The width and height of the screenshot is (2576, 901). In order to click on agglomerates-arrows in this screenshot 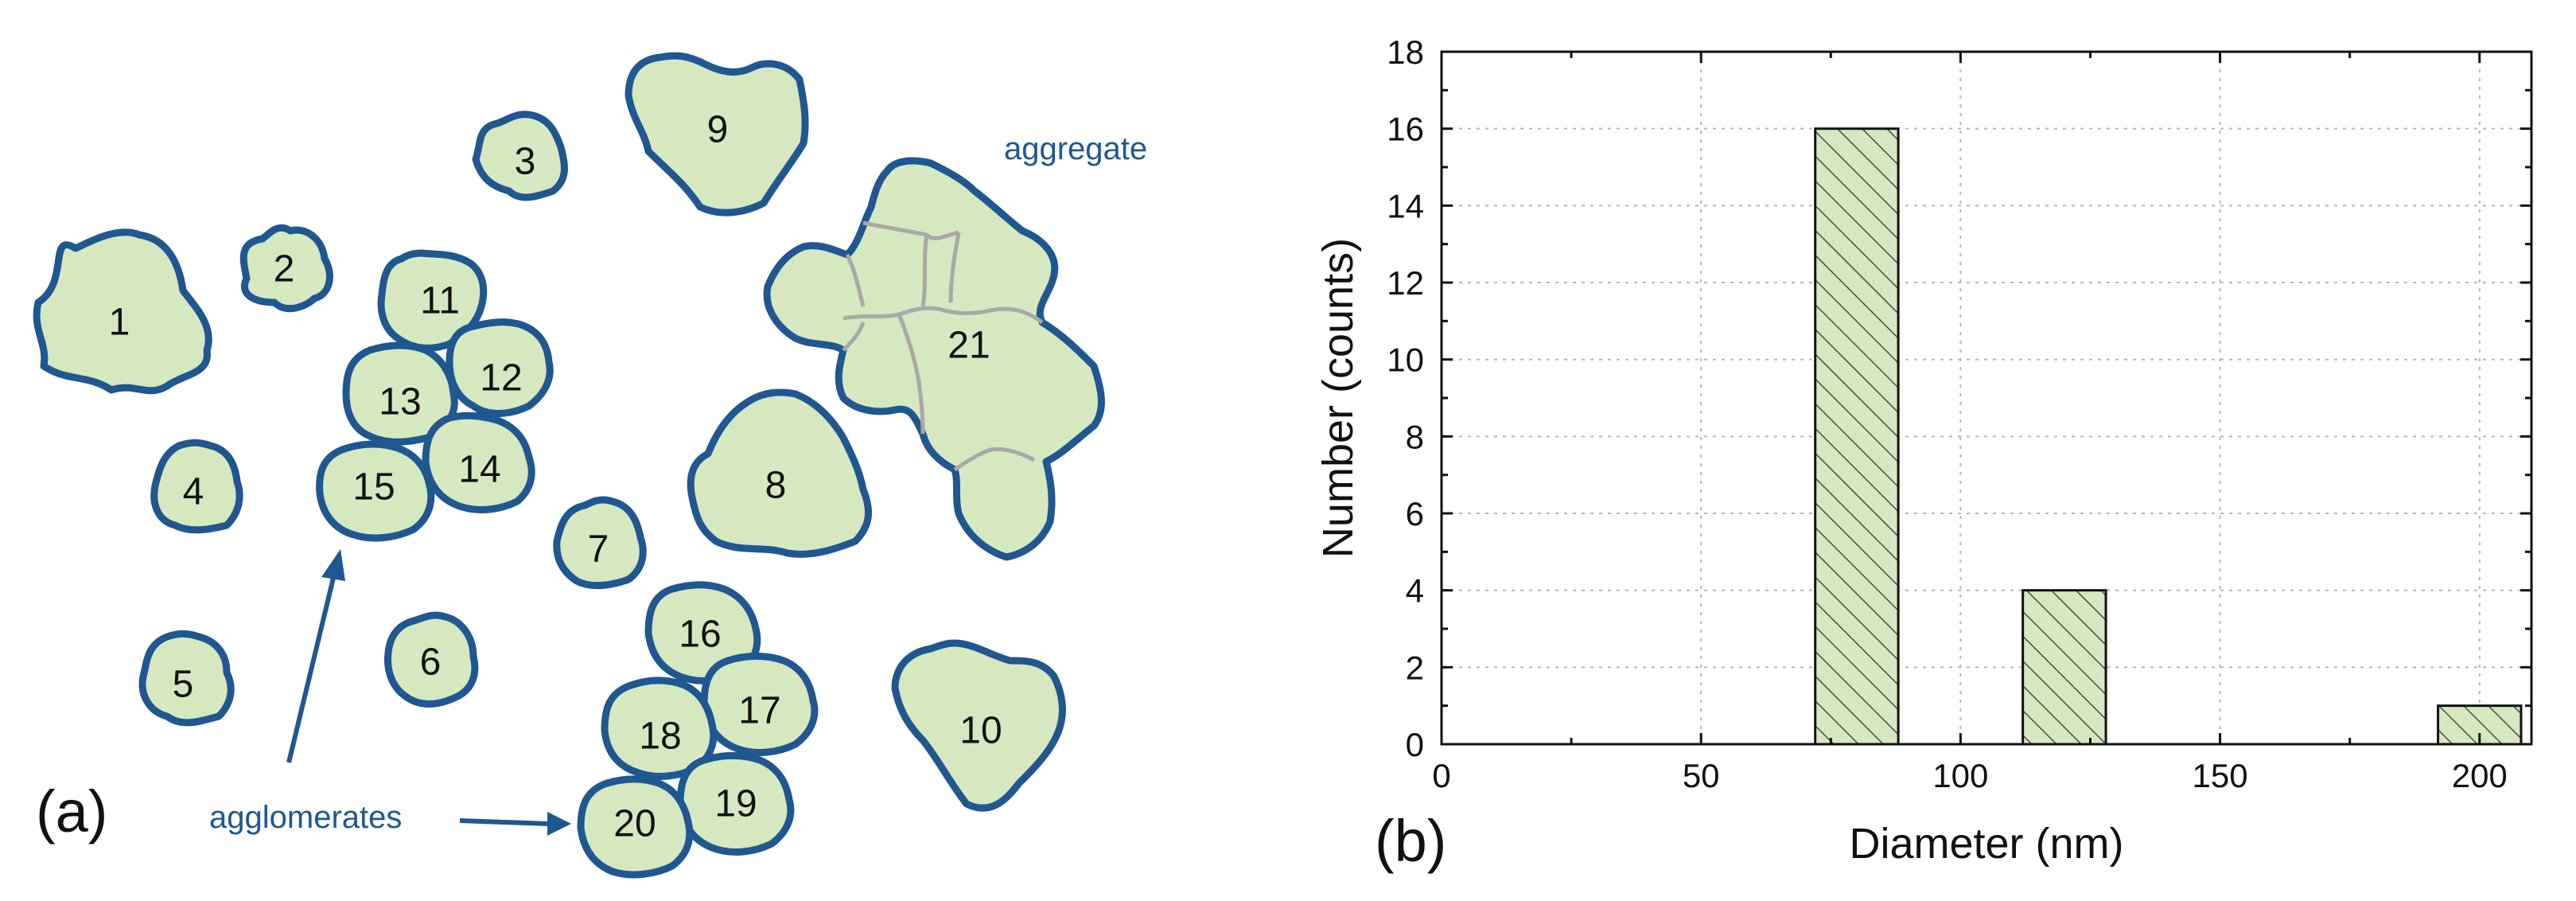, I will do `click(428, 692)`.